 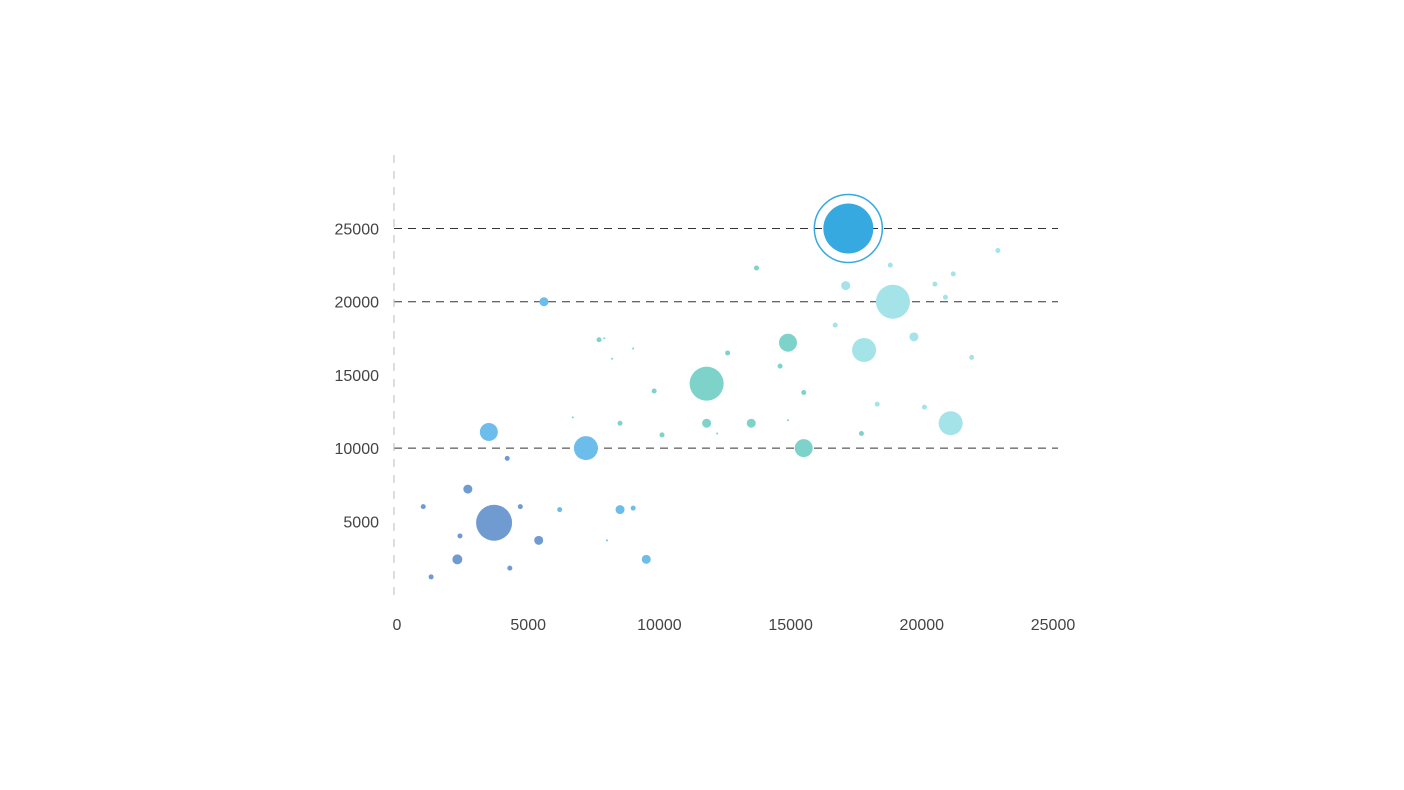 What do you see at coordinates (734, 625) in the screenshot?
I see `x-tick-labels: 0 5000 10000 15000 20000 25000` at bounding box center [734, 625].